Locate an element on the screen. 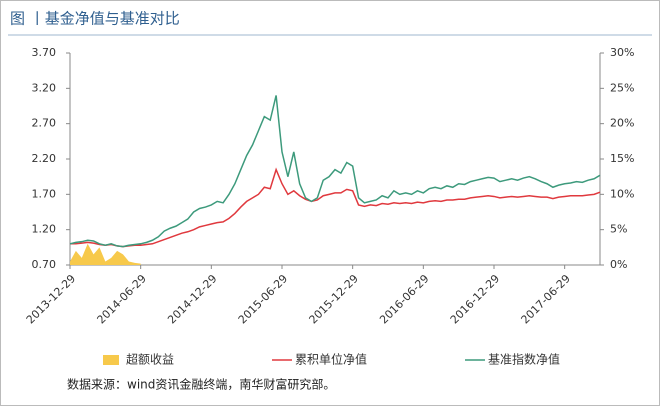 The image size is (660, 406). y2-tick-label: 5% is located at coordinates (618, 229).